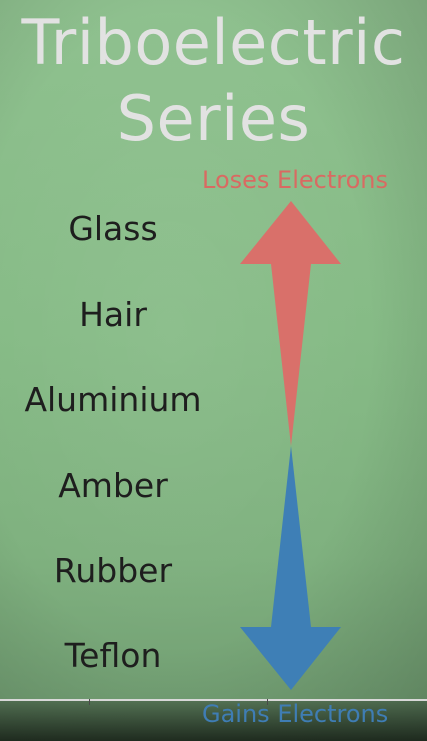  Describe the element at coordinates (295, 180) in the screenshot. I see `loses-electrons-label: Loses Electrons` at that location.